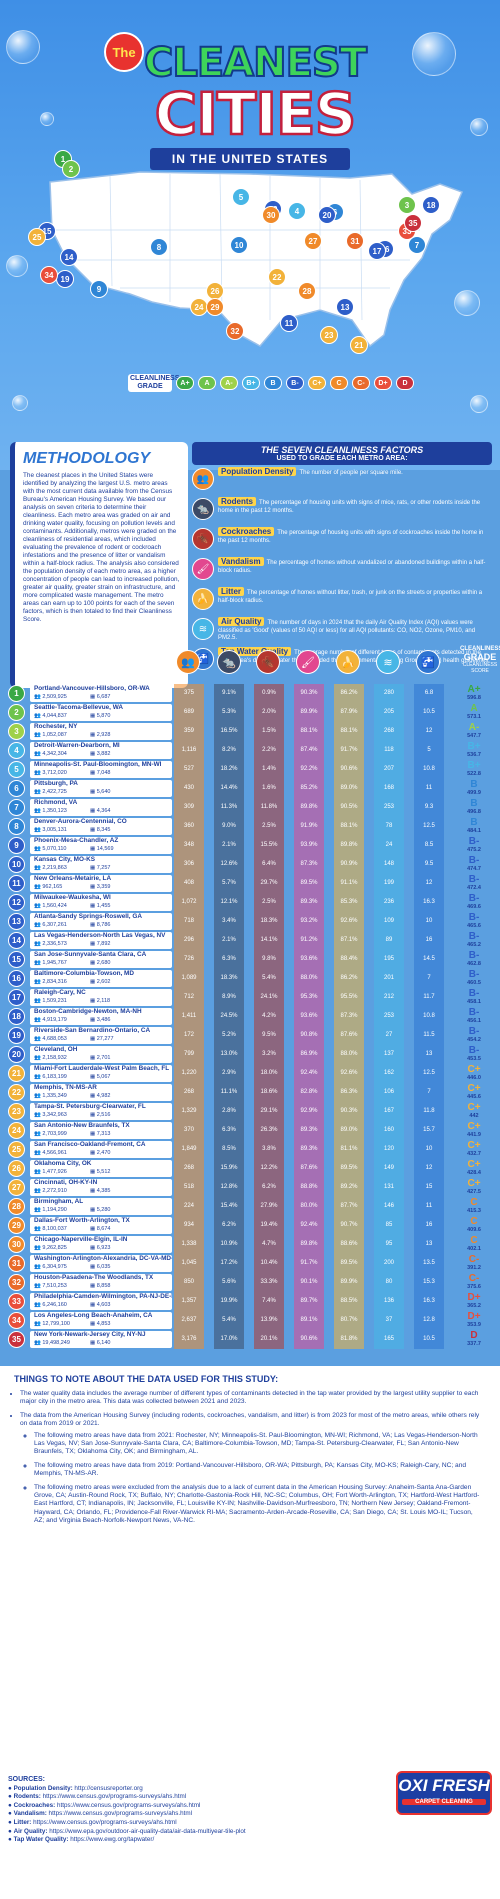 This screenshot has height=1899, width=500. Describe the element at coordinates (339, 383) in the screenshot. I see `grade-chip-C: C` at that location.